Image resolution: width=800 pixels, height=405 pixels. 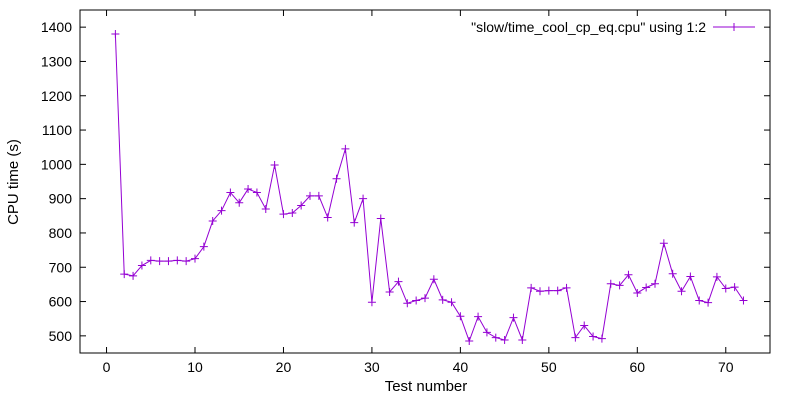 What do you see at coordinates (426, 386) in the screenshot?
I see `x-axis-title: Test number` at bounding box center [426, 386].